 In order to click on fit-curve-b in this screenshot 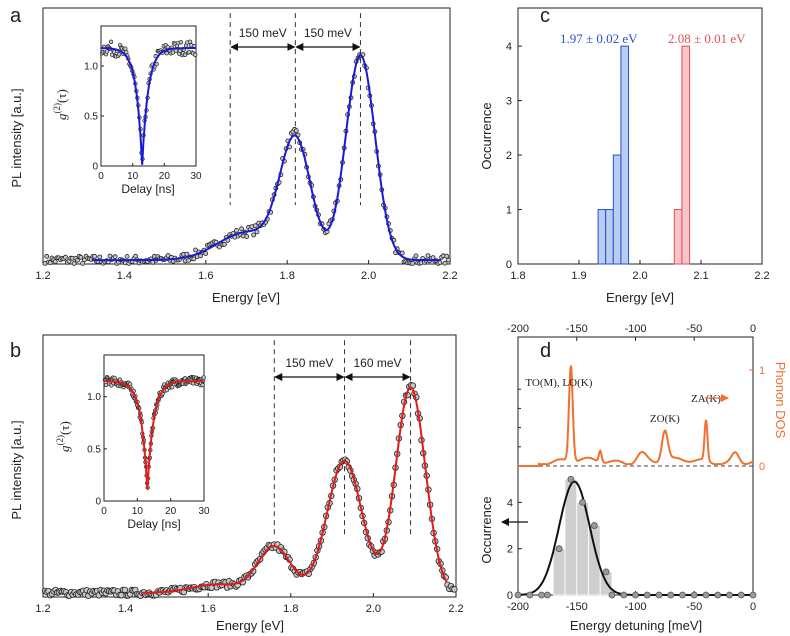, I will do `click(295, 490)`.